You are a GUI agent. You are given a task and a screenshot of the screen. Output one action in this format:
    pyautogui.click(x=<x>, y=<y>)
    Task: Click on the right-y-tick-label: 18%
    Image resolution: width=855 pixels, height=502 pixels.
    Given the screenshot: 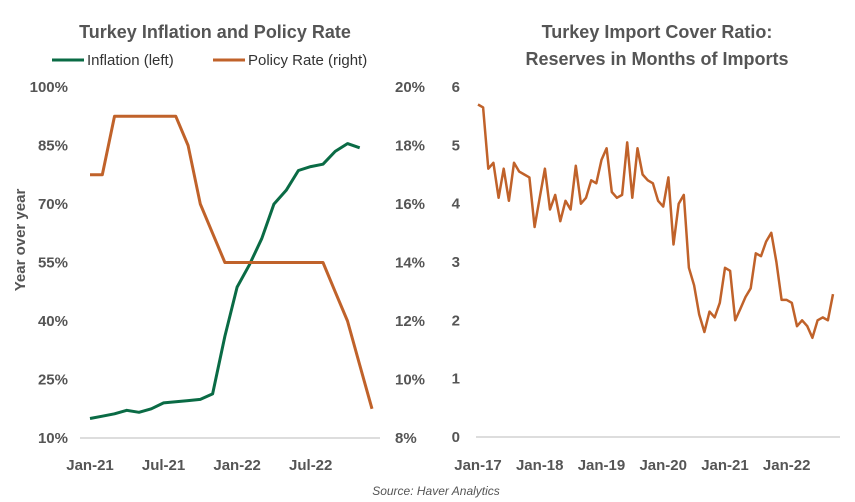 What is the action you would take?
    pyautogui.click(x=410, y=146)
    